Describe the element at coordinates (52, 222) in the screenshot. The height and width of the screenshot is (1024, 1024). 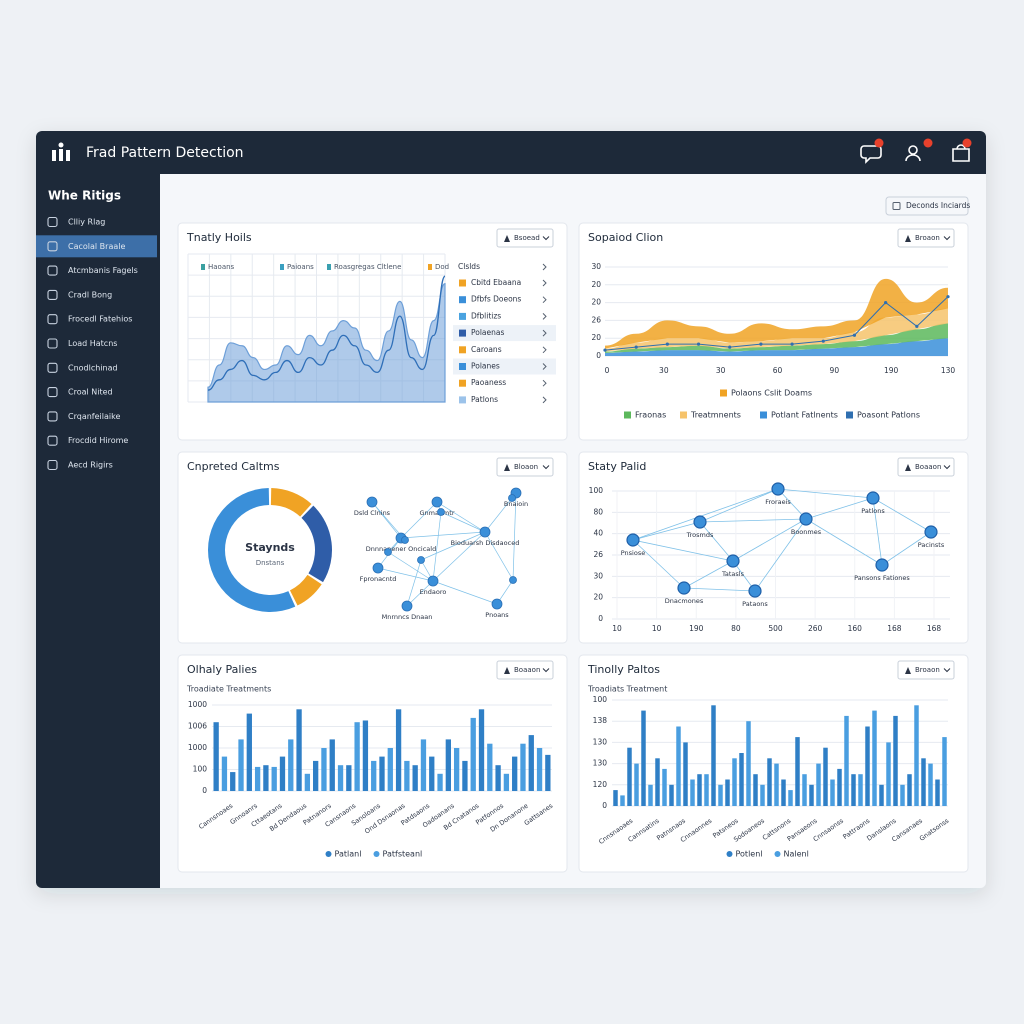
I see `sidebar-icon` at that location.